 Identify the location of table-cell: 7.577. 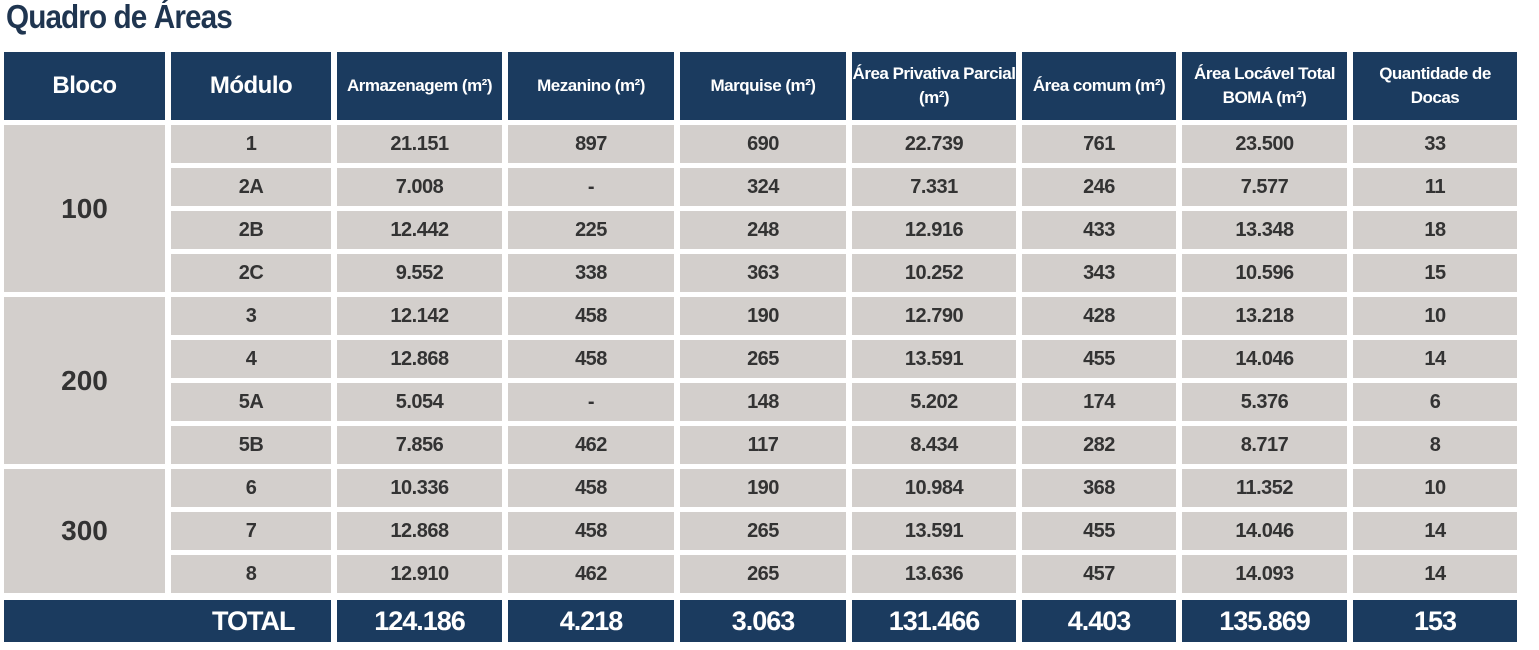
(1264, 187).